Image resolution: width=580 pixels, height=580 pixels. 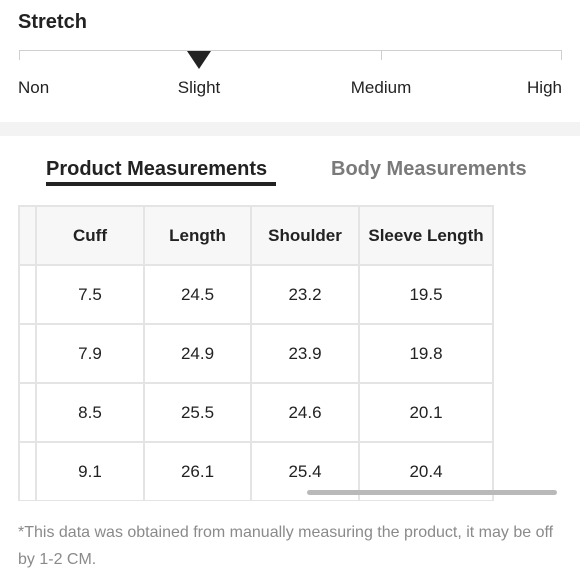 I want to click on table-cell: 19.5, so click(x=426, y=294).